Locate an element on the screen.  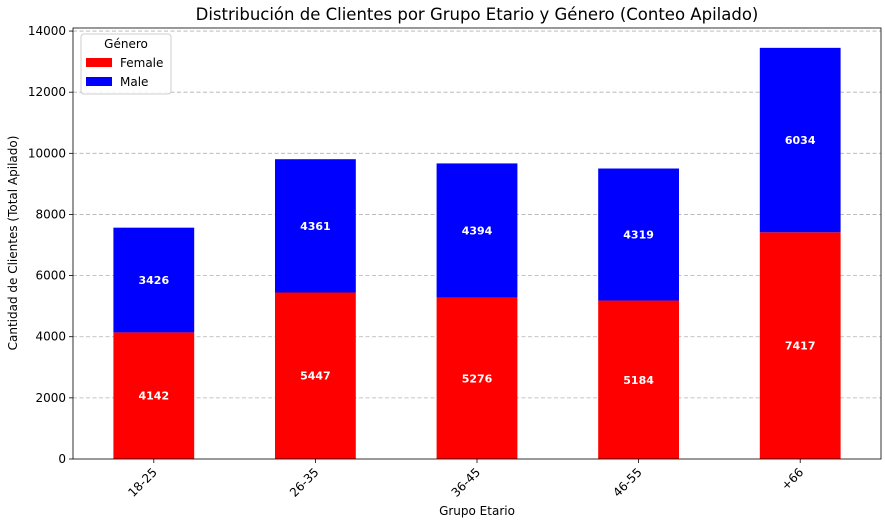
y-tick-label: 10000 is located at coordinates (47, 153).